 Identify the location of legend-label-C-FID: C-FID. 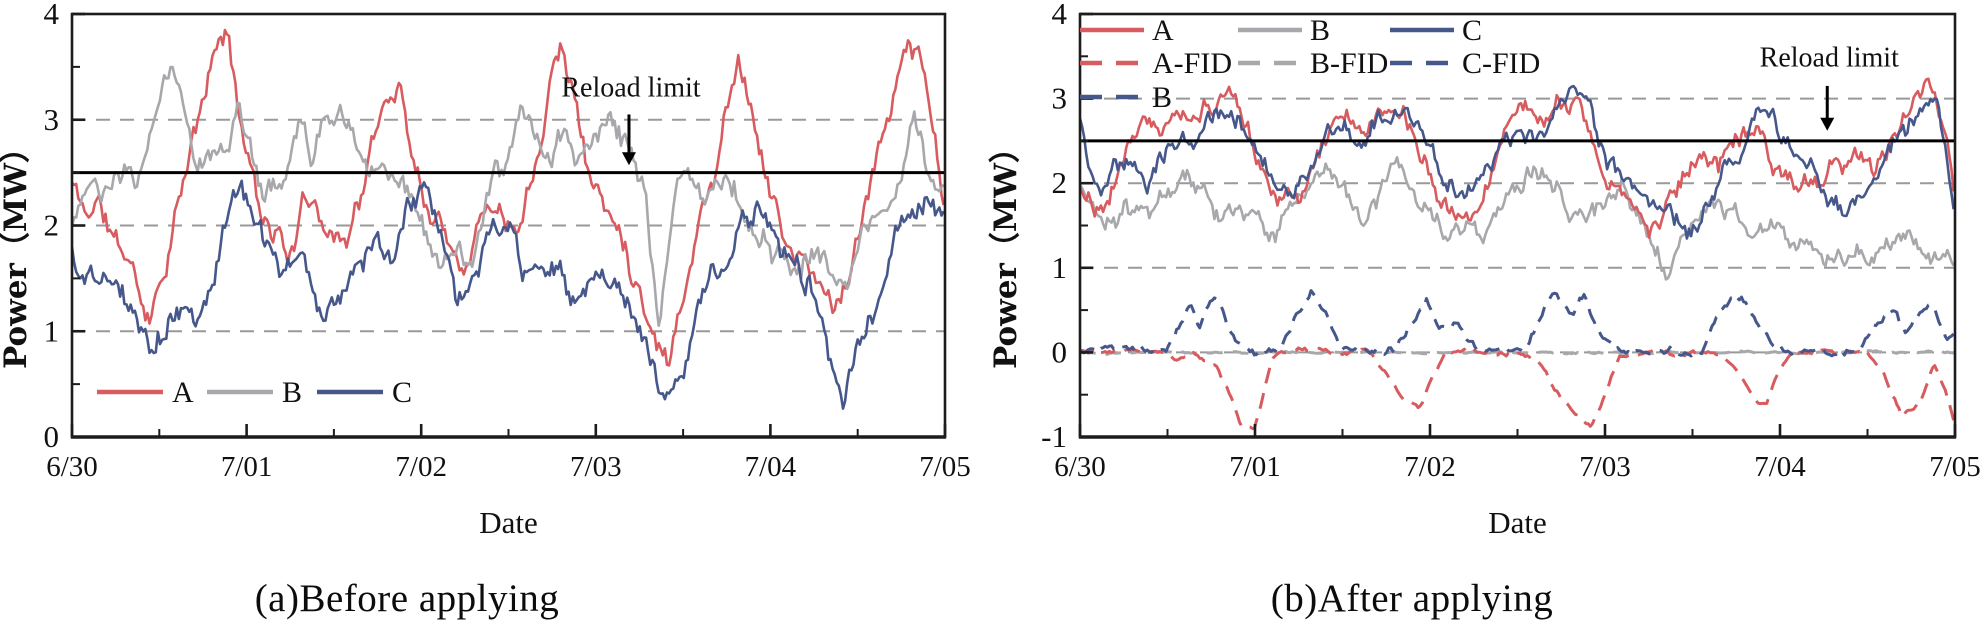
(1501, 63).